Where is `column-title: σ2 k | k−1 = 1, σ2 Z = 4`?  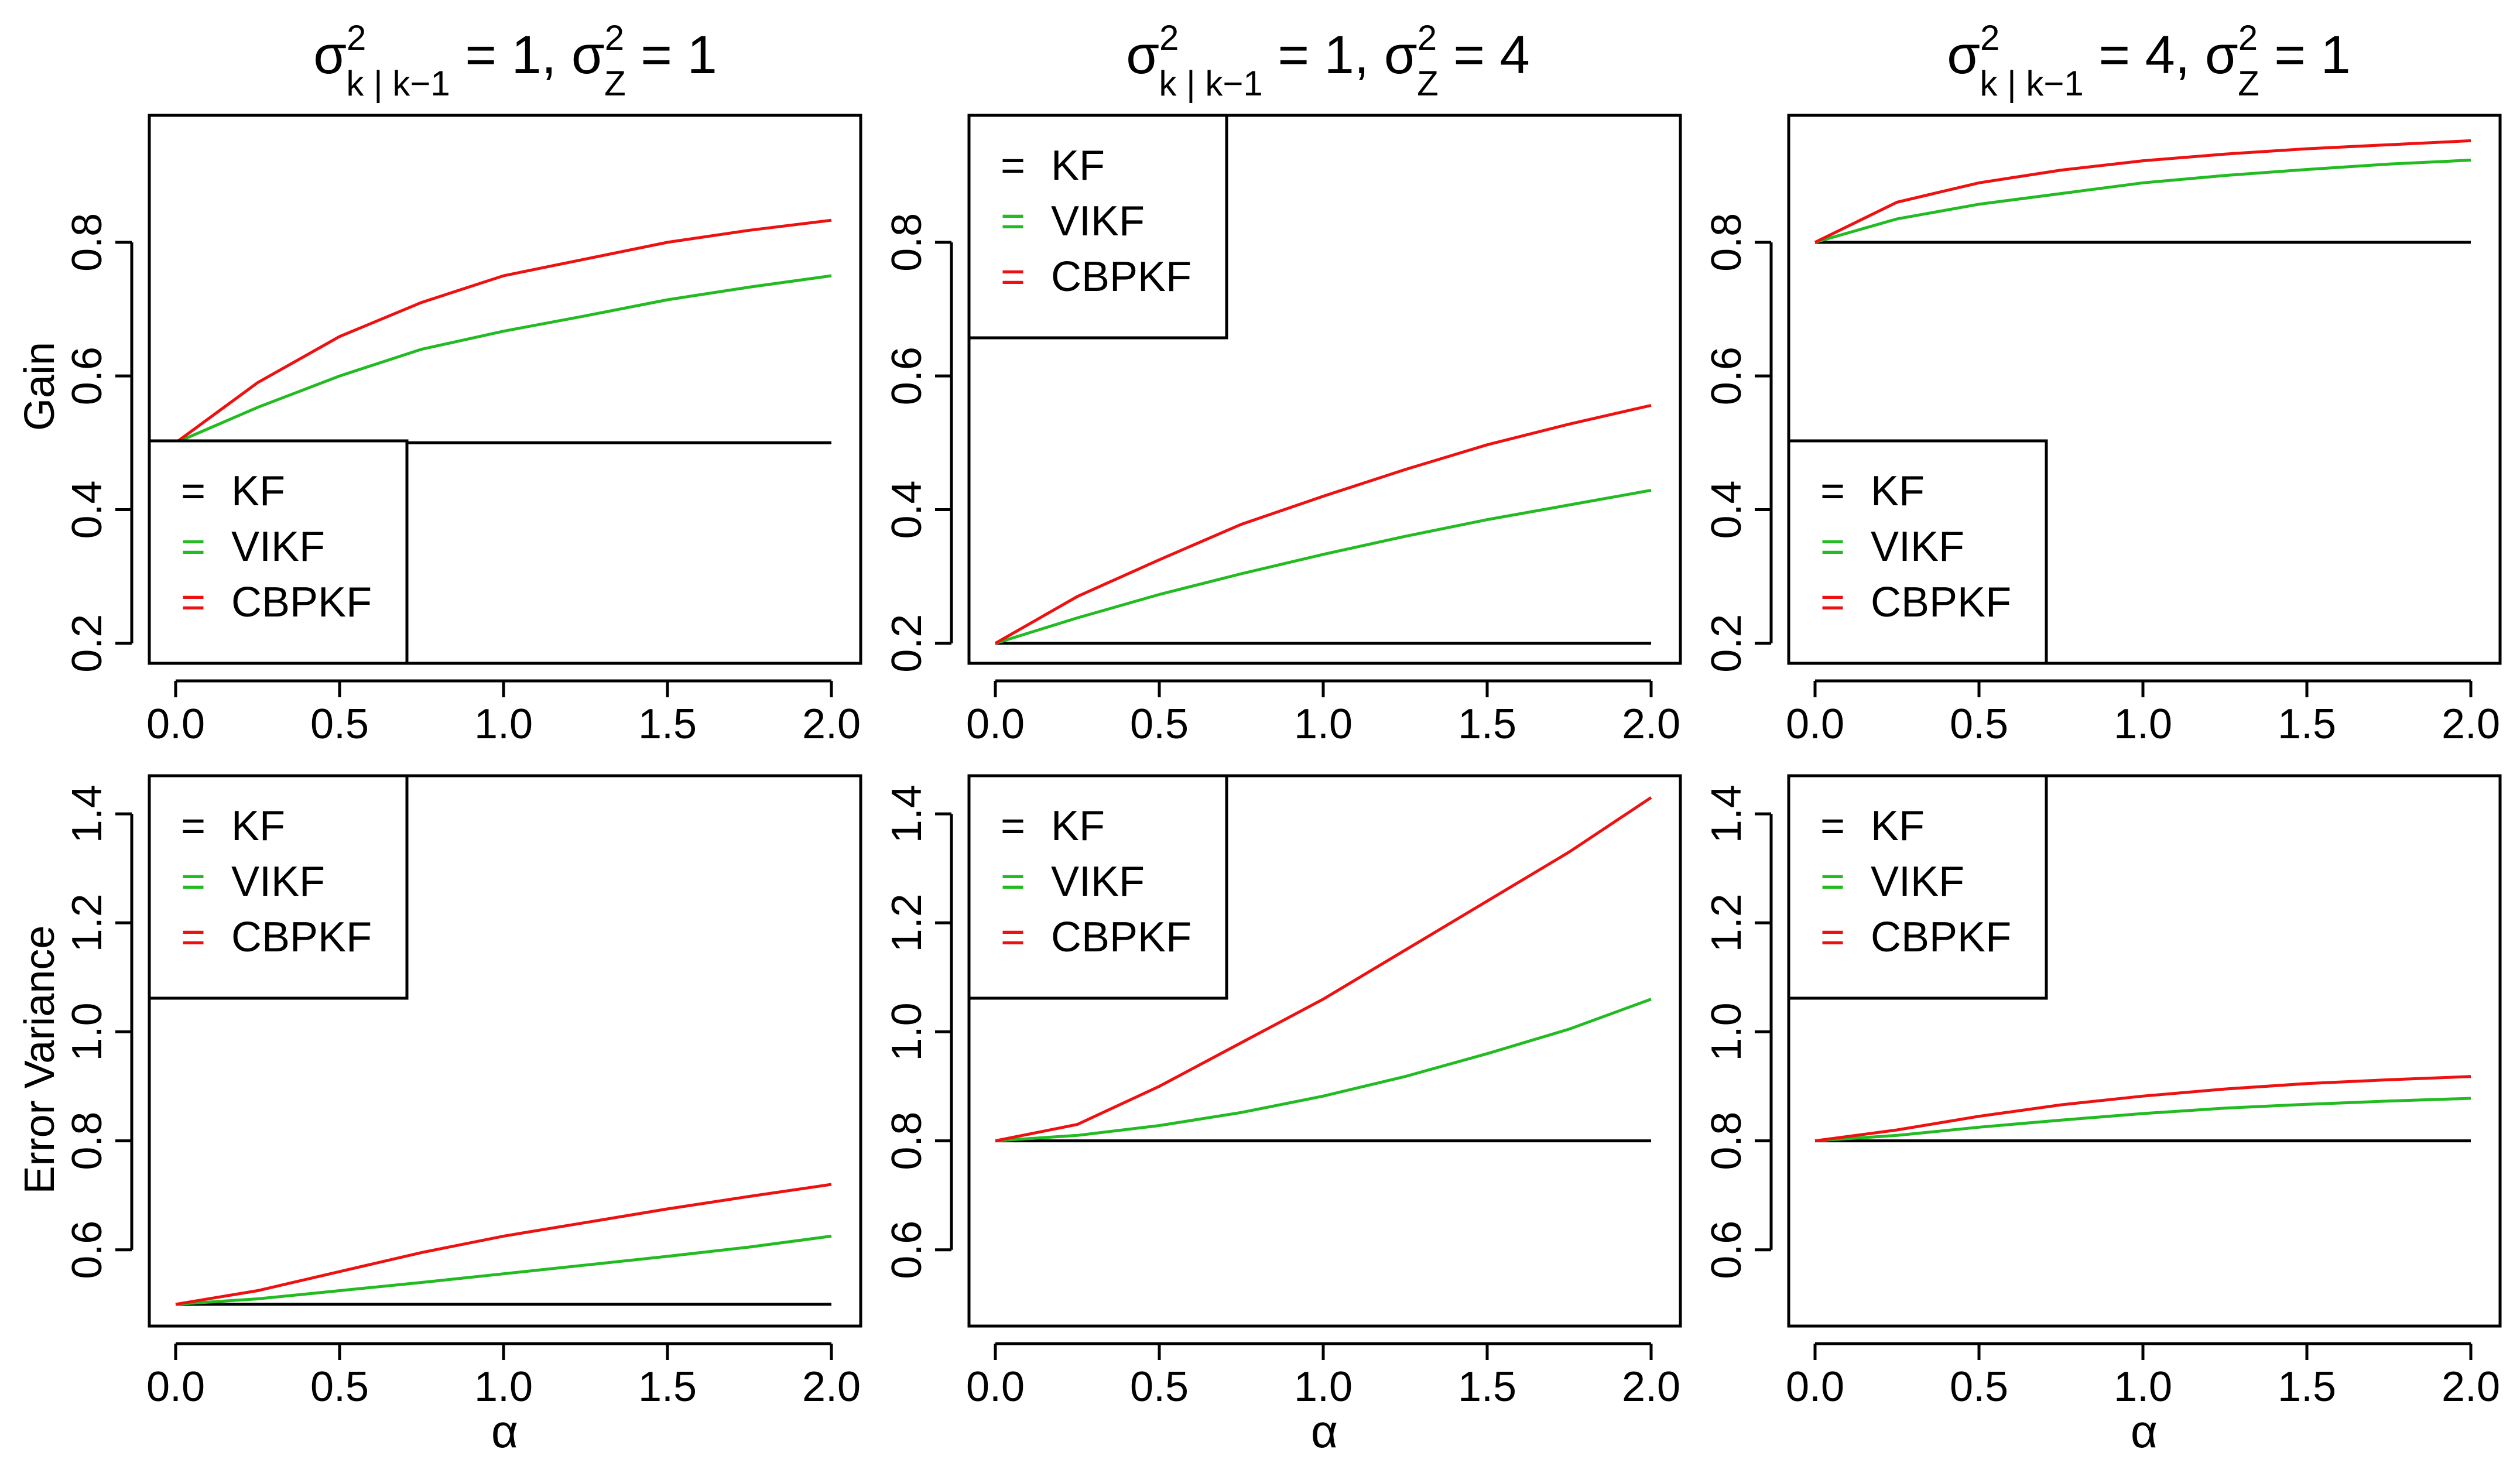
column-title: σ2 k | k−1 = 1, σ2 Z = 4 is located at coordinates (1327, 60).